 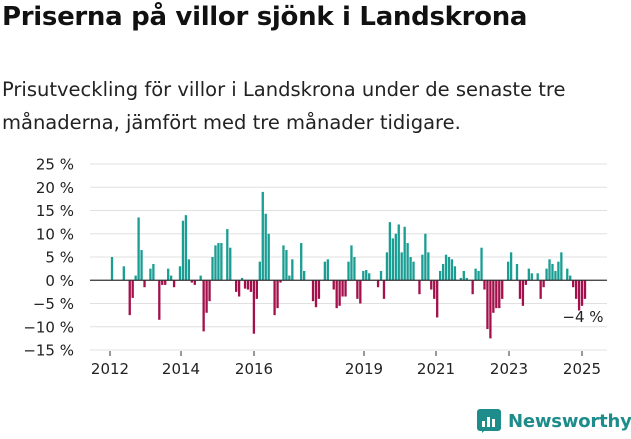 I want to click on y-tick-label: −10 %, so click(x=48, y=327).